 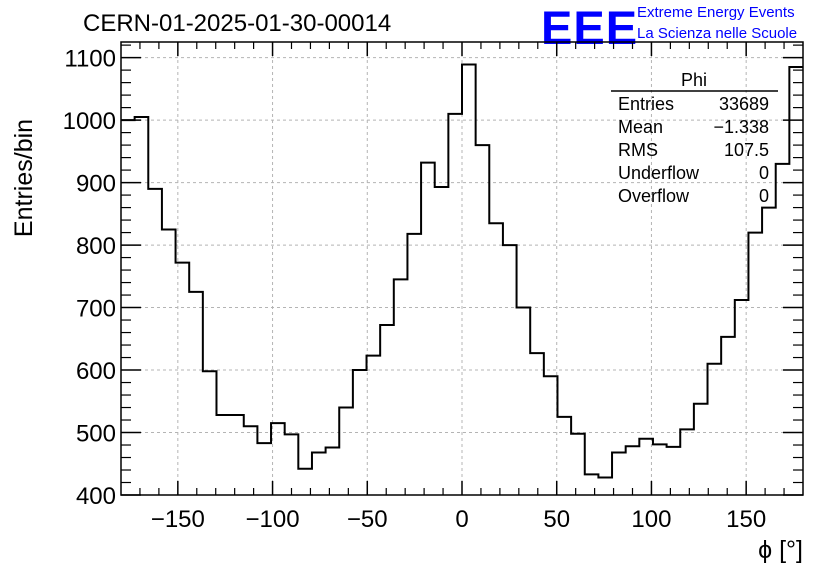 What do you see at coordinates (764, 196) in the screenshot?
I see `stats-value-overflow: 0` at bounding box center [764, 196].